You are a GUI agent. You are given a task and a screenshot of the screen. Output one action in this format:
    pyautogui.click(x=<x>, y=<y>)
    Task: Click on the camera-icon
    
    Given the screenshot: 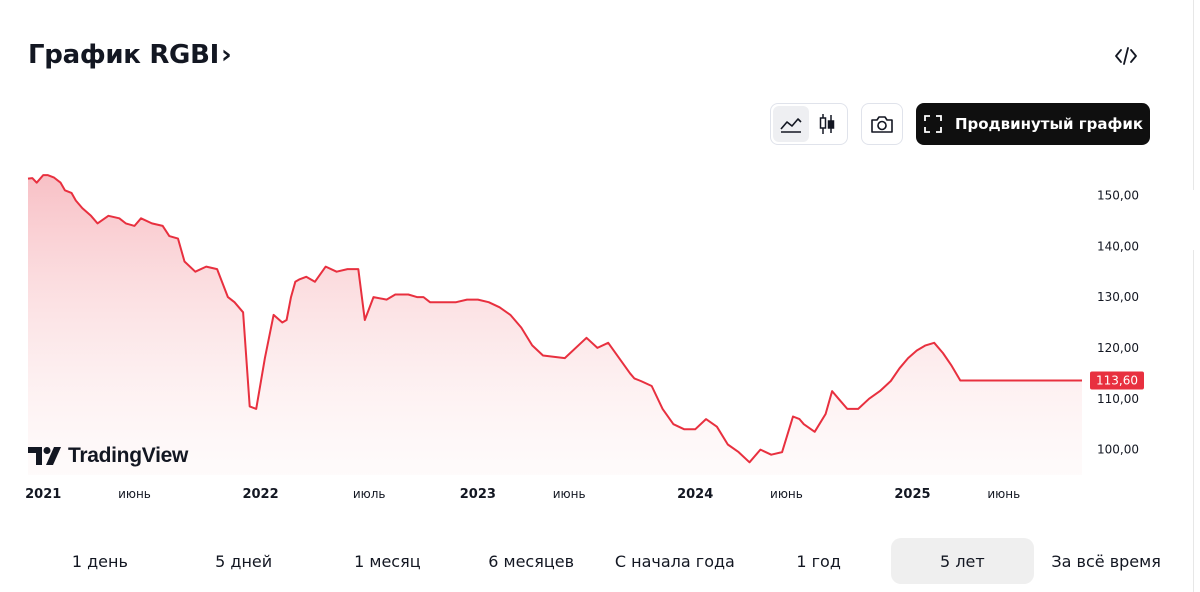 What is the action you would take?
    pyautogui.click(x=882, y=124)
    